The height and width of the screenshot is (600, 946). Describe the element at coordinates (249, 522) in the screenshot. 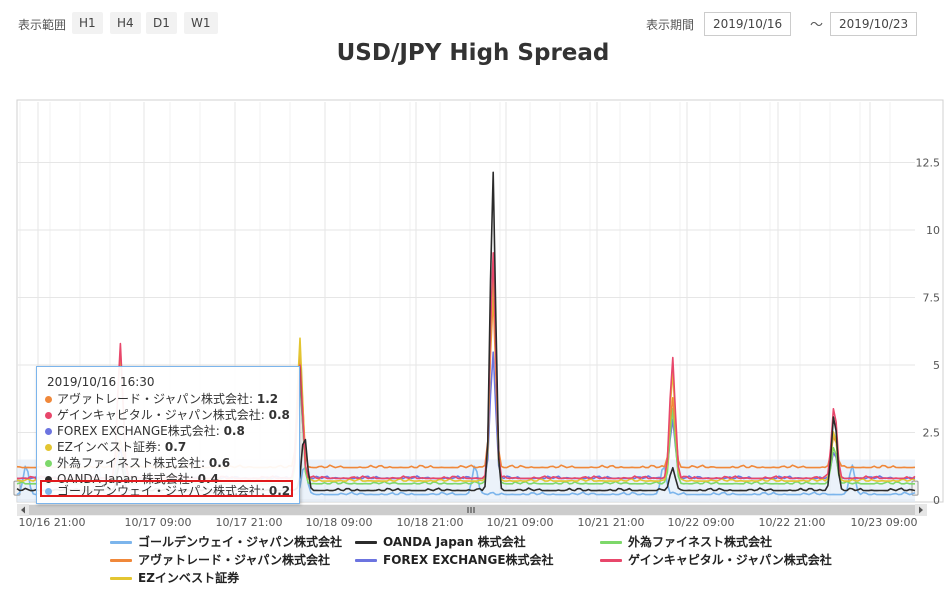

I see `x-tick-label: 10/17 21:00` at that location.